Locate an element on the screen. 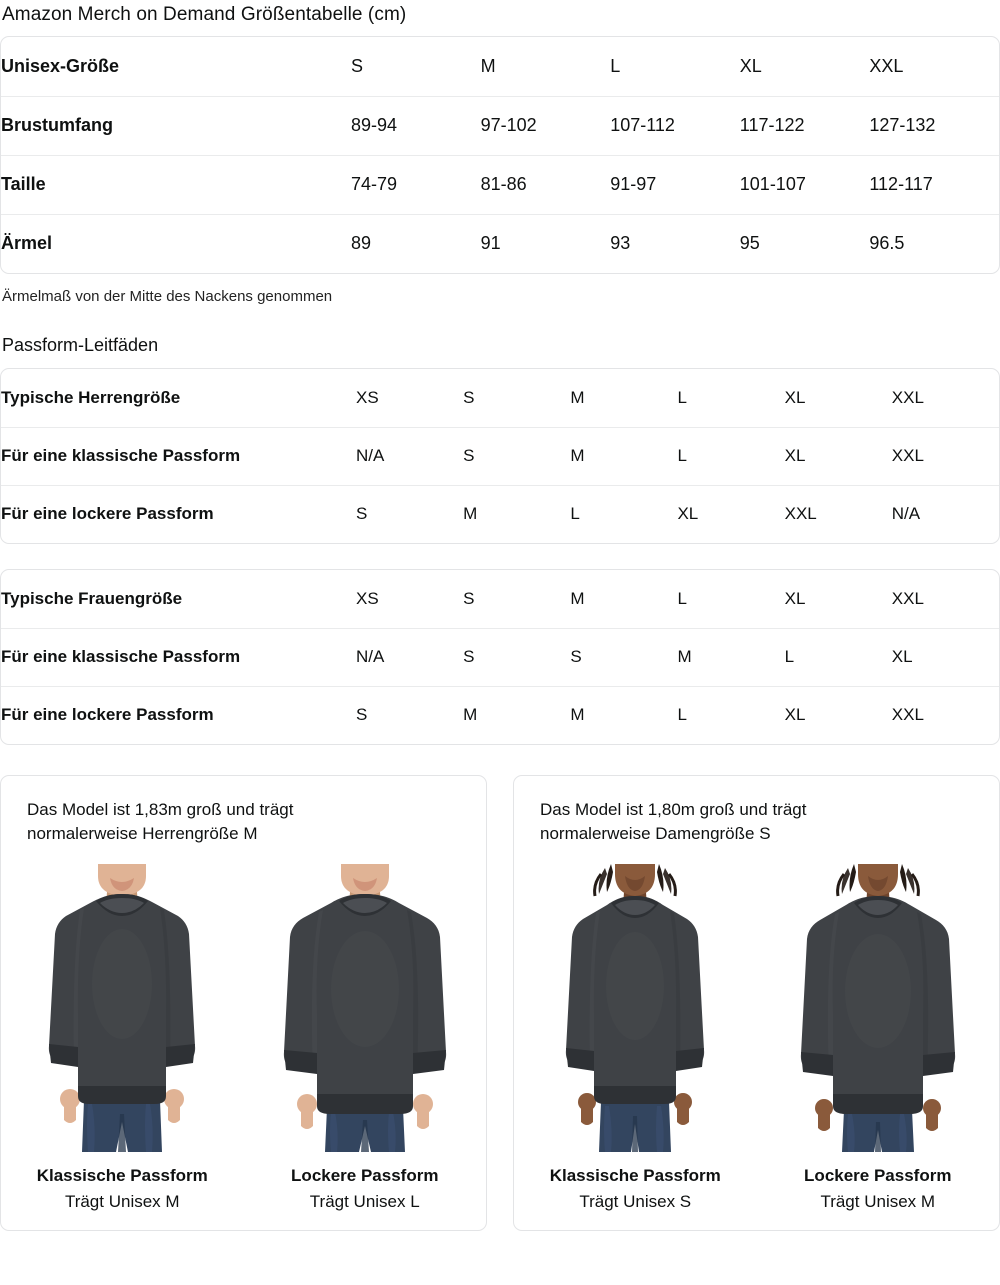  male-loose-fit-illustration is located at coordinates (364, 1008).